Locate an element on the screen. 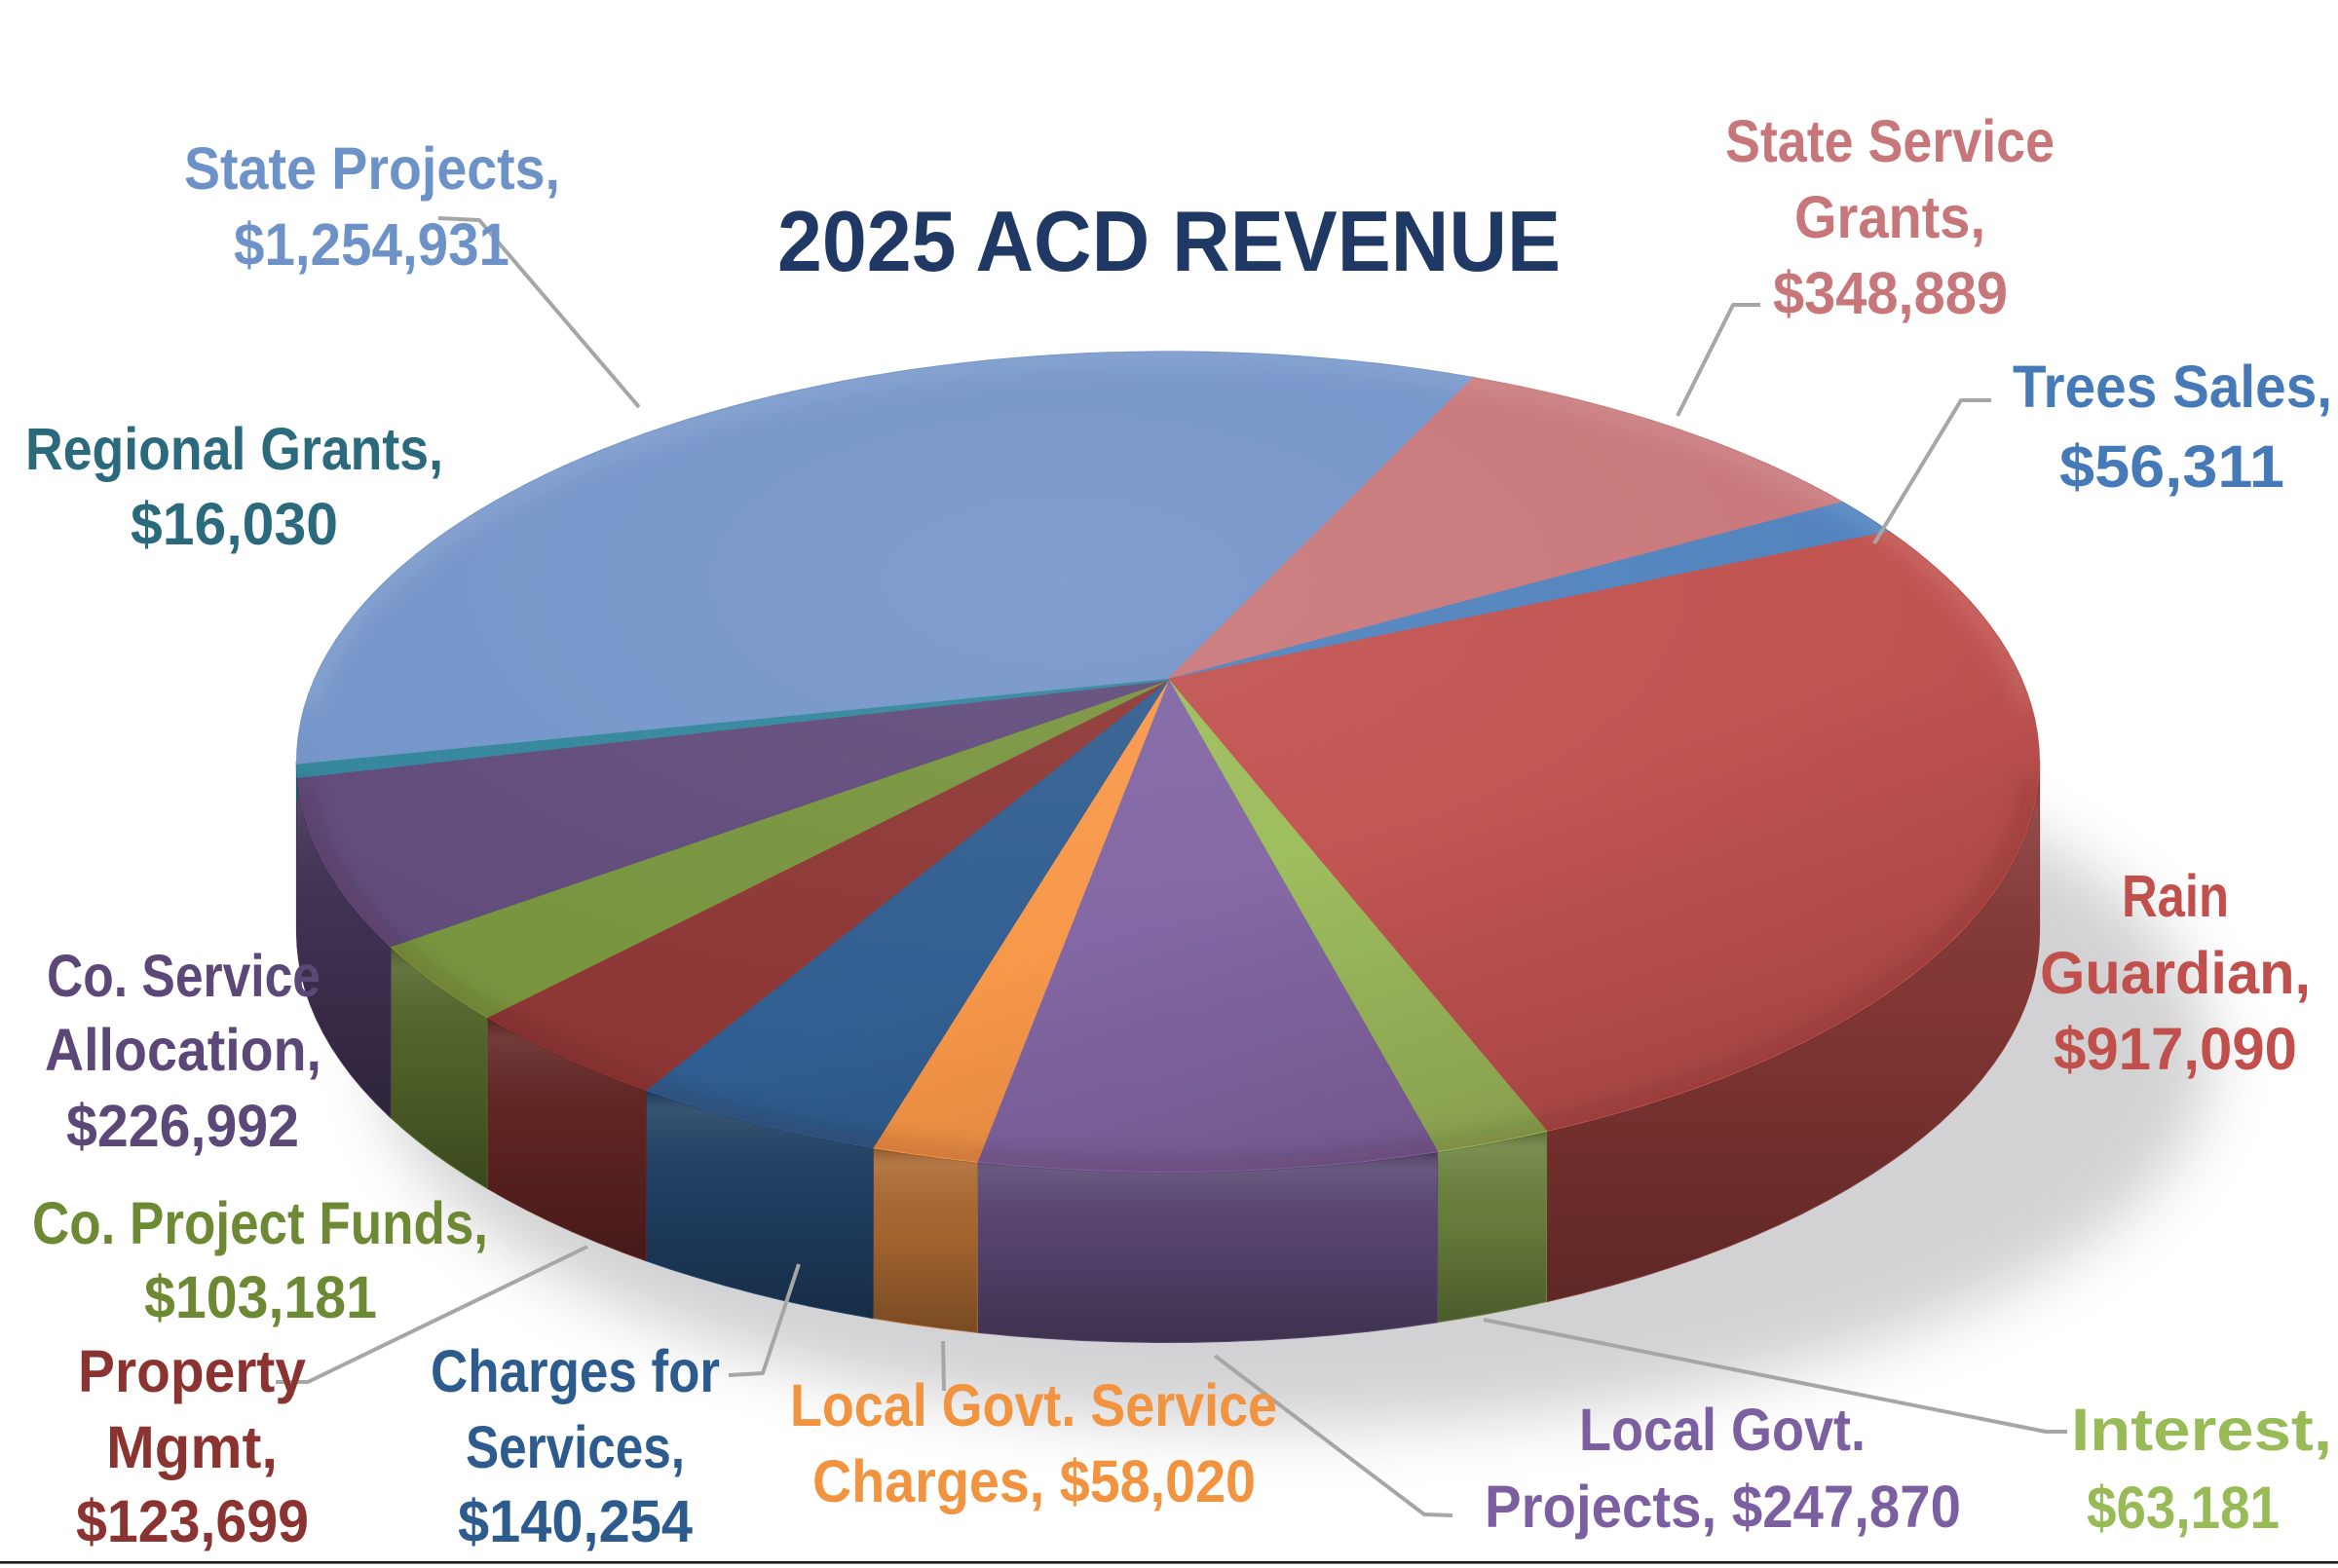  svg-text: Rain is located at coordinates (2175, 896).